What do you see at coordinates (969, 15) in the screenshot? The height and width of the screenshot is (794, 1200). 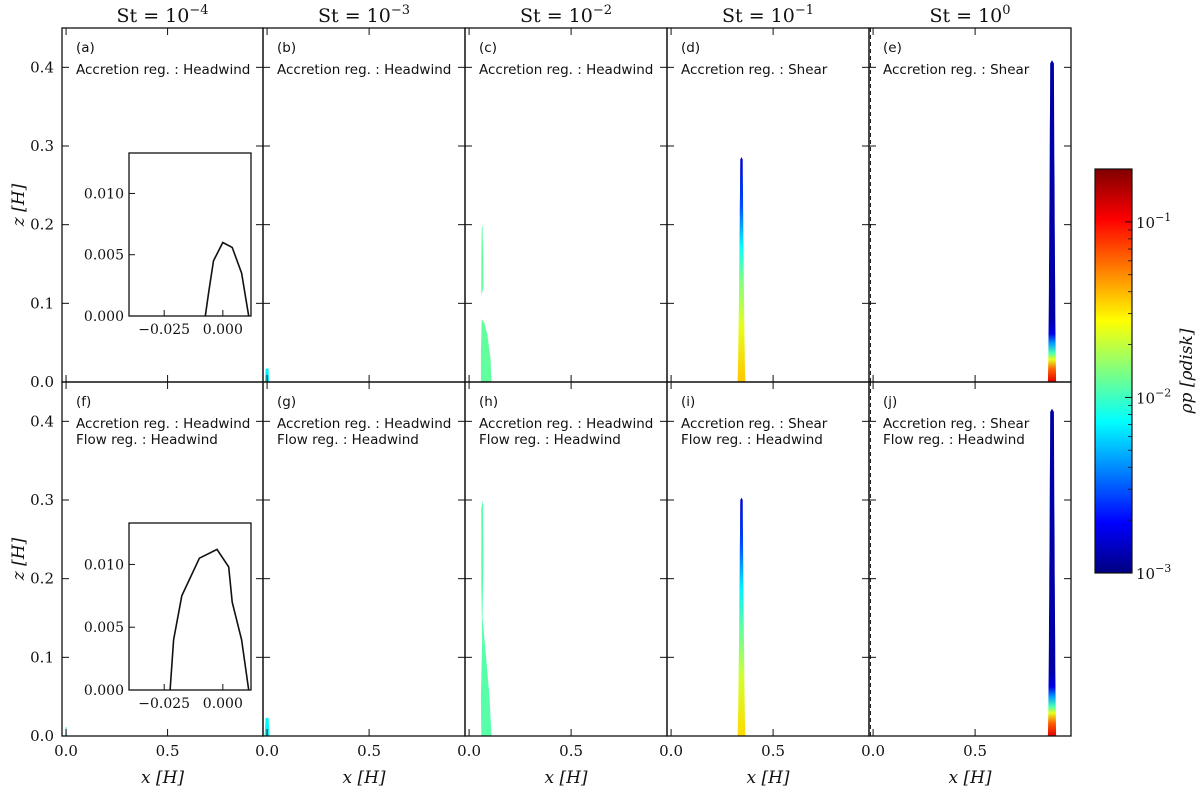 I see `column-title: St = 100` at bounding box center [969, 15].